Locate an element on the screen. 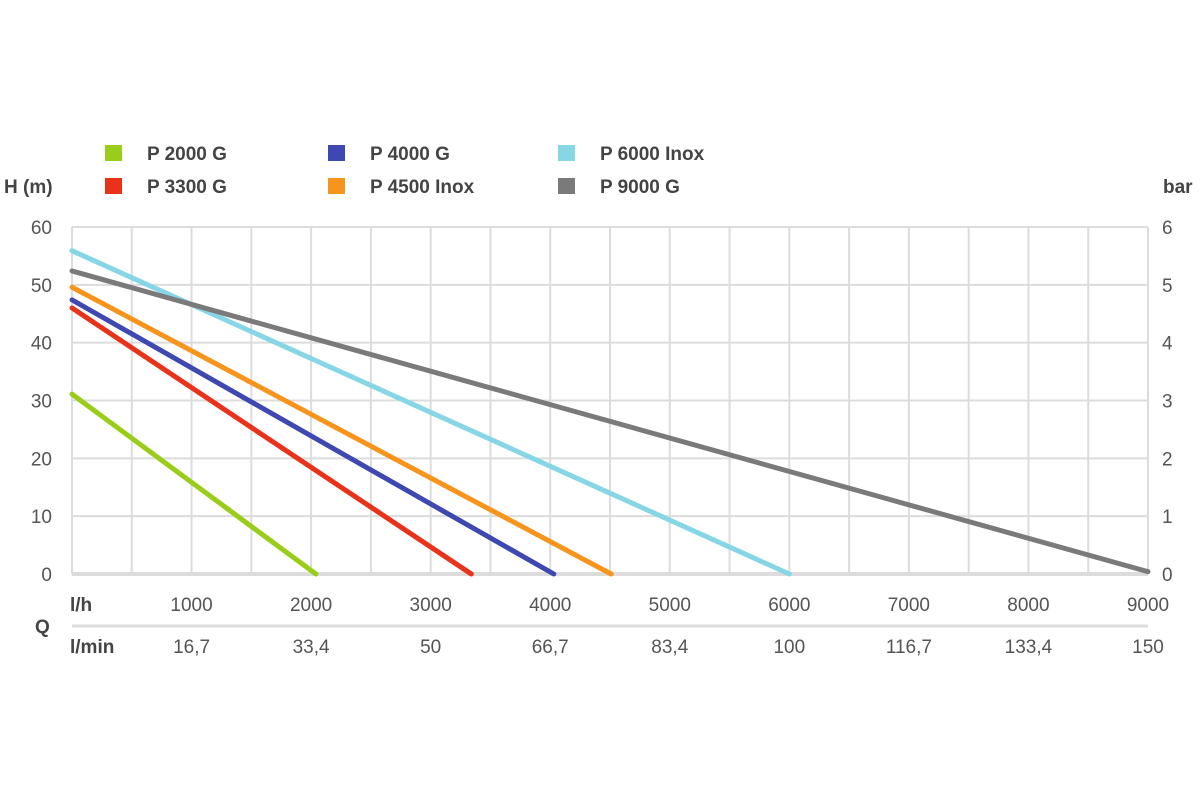  x-secondary-tick-label: 133,4 is located at coordinates (1029, 647).